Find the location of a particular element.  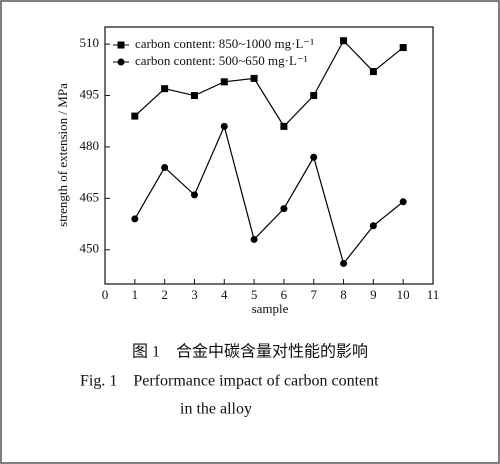

x-tick-label: 1 is located at coordinates (135, 294).